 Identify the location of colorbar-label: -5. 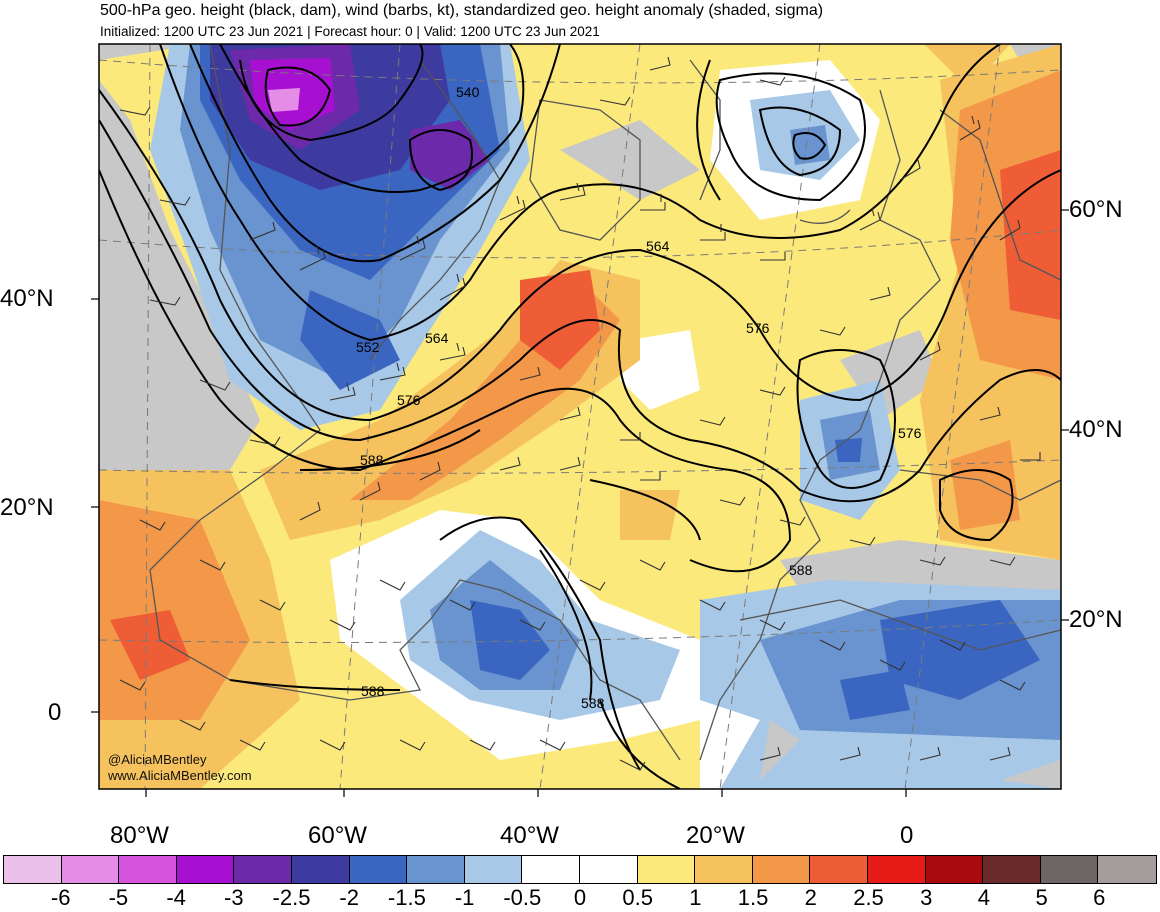
(118, 897).